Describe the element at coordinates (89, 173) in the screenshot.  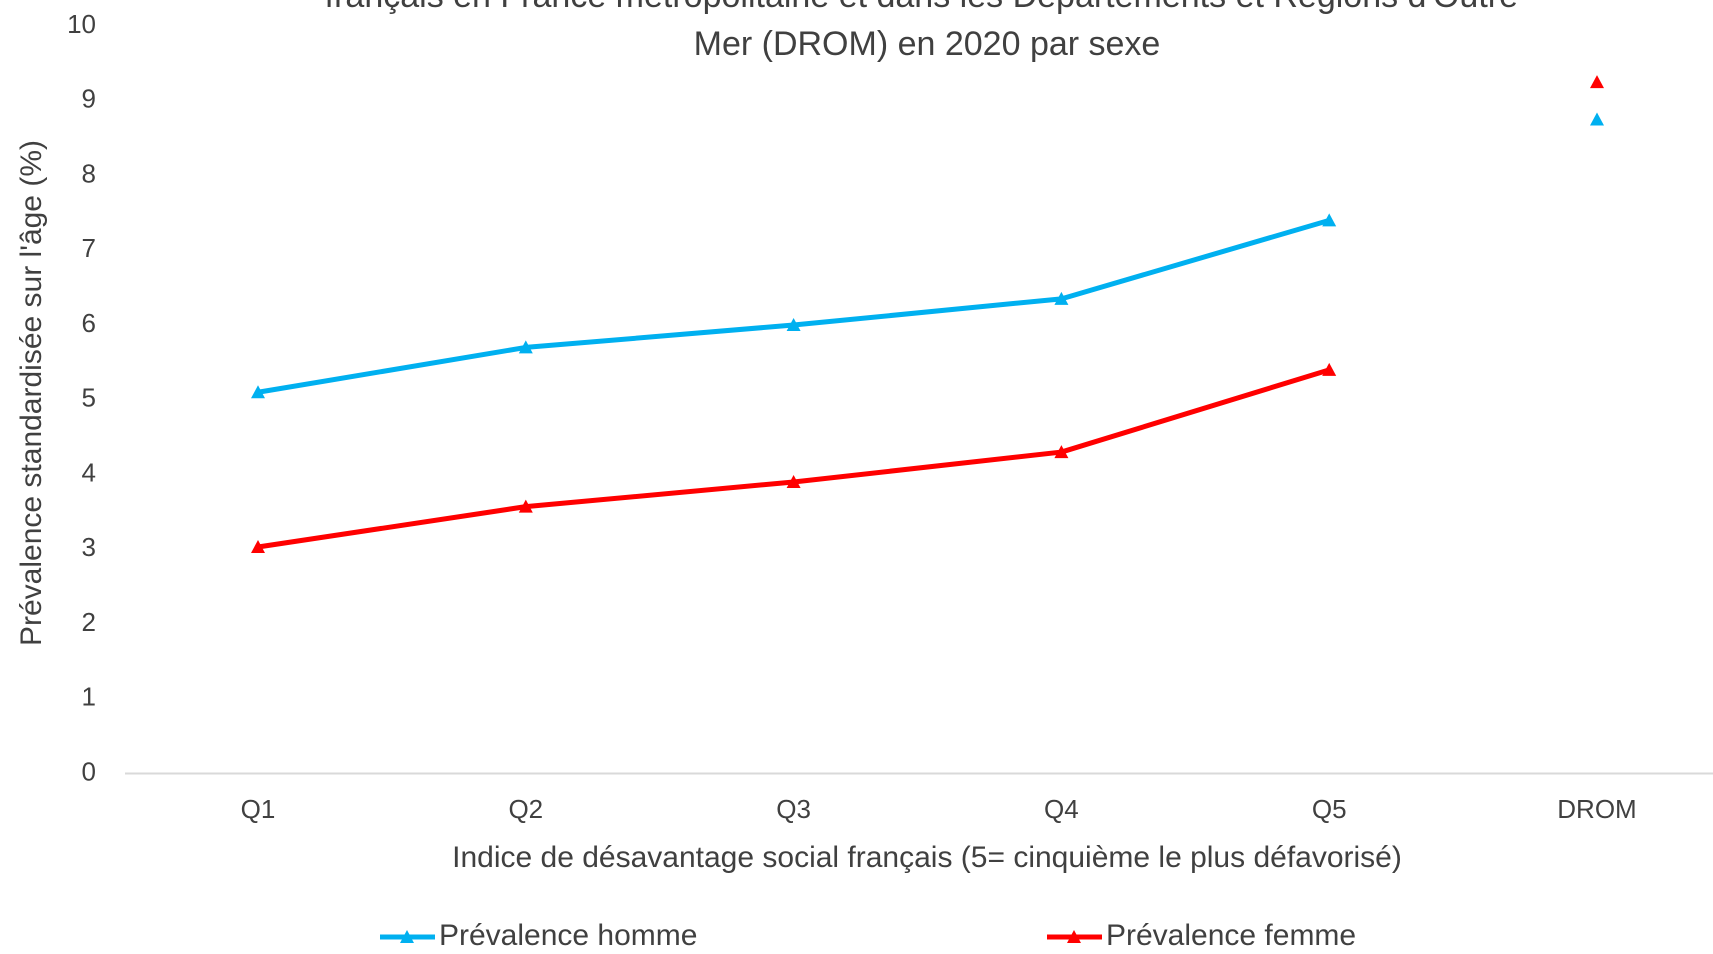
I see `y-tick-label: 8` at that location.